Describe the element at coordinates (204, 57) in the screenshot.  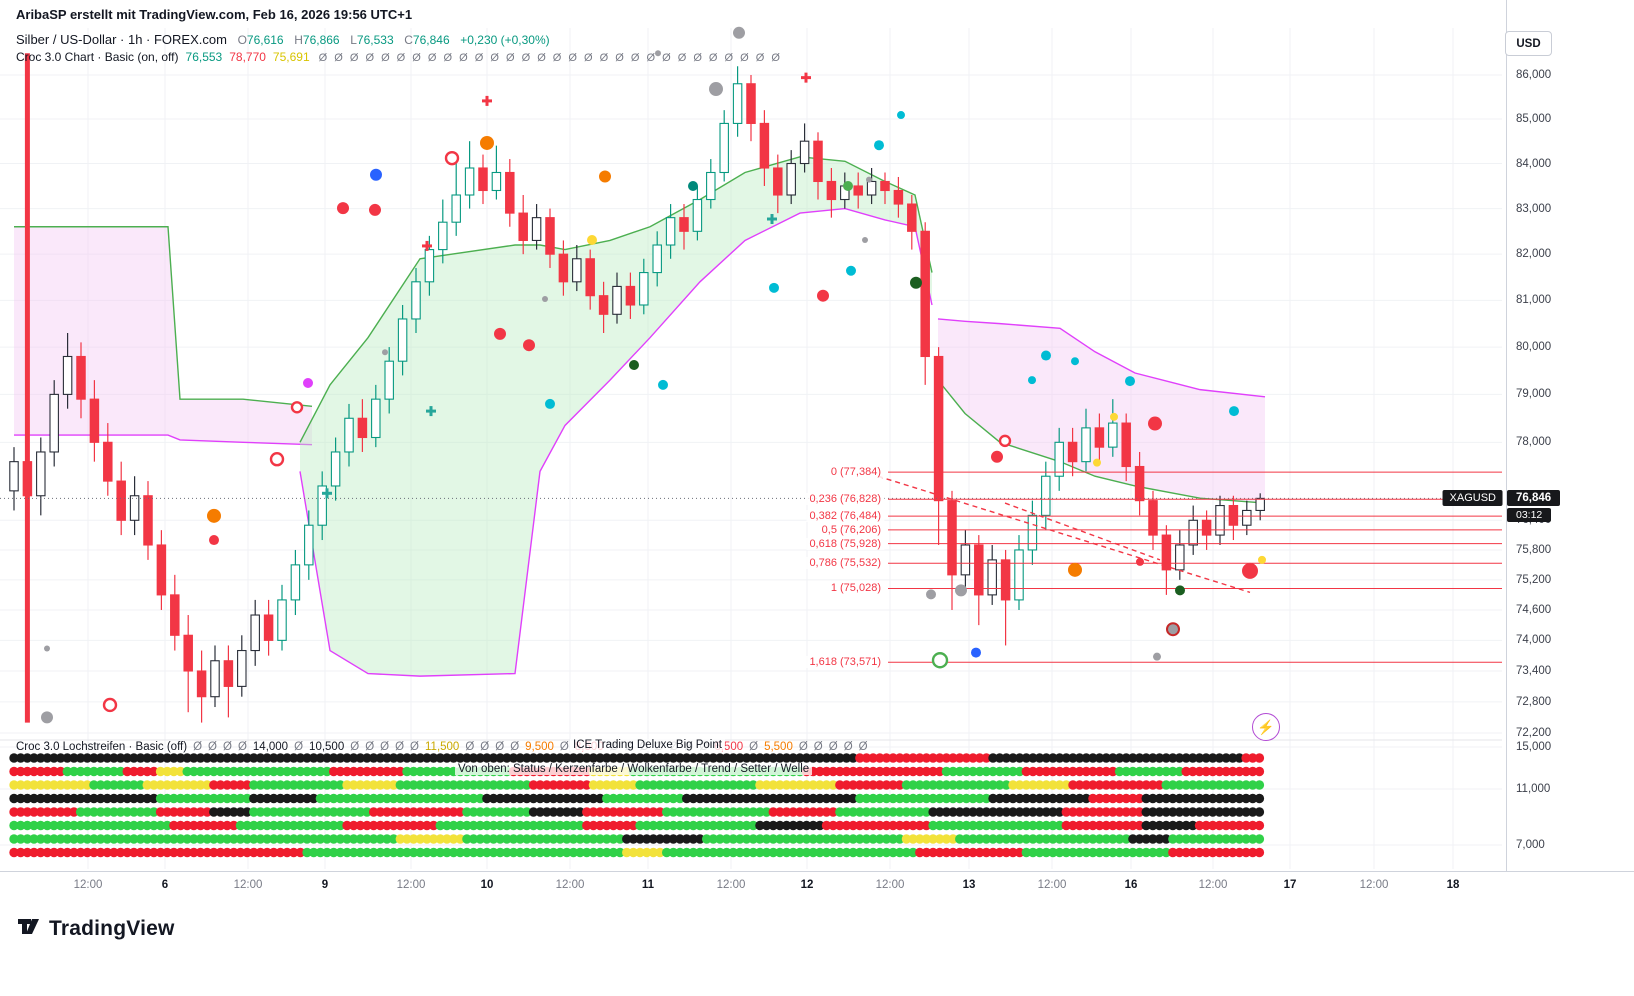
I see `indicator-value: 76,553` at that location.